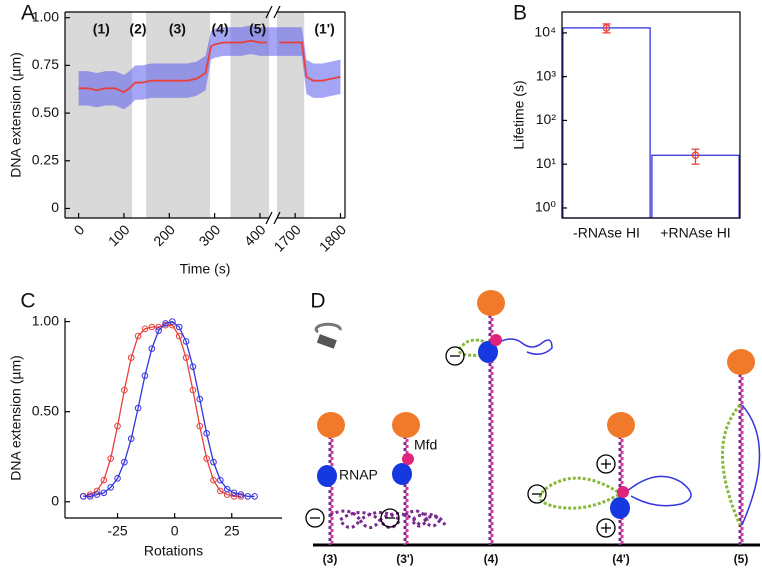 The image size is (762, 571). Describe the element at coordinates (545, 32) in the screenshot. I see `y-tick-label: 10⁴` at that location.